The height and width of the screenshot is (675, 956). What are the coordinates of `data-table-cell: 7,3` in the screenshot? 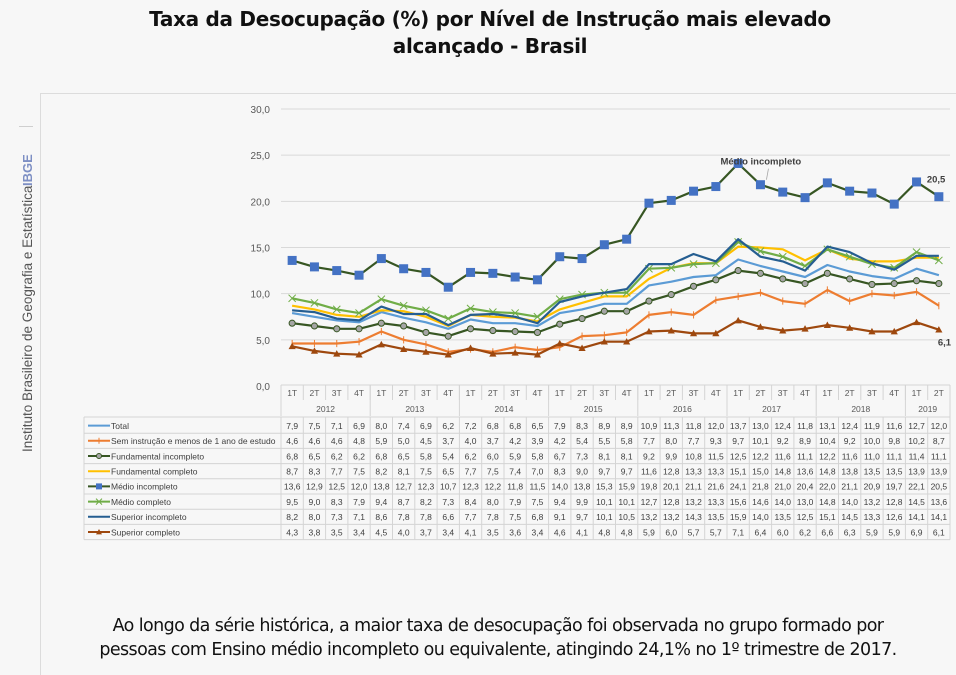 It's located at (582, 456).